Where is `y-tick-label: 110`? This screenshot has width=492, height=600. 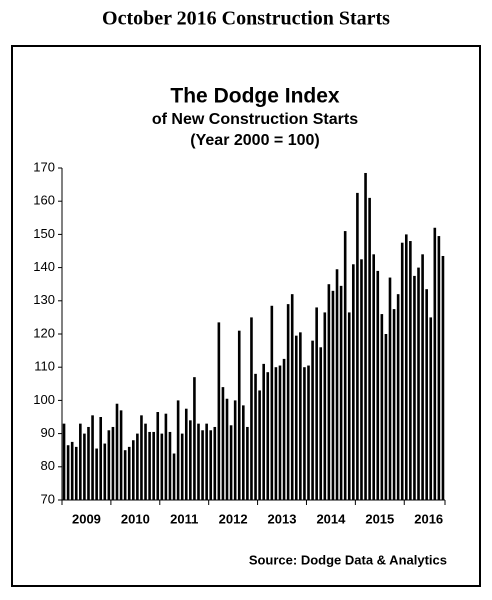 y-tick-label: 110 is located at coordinates (44, 366).